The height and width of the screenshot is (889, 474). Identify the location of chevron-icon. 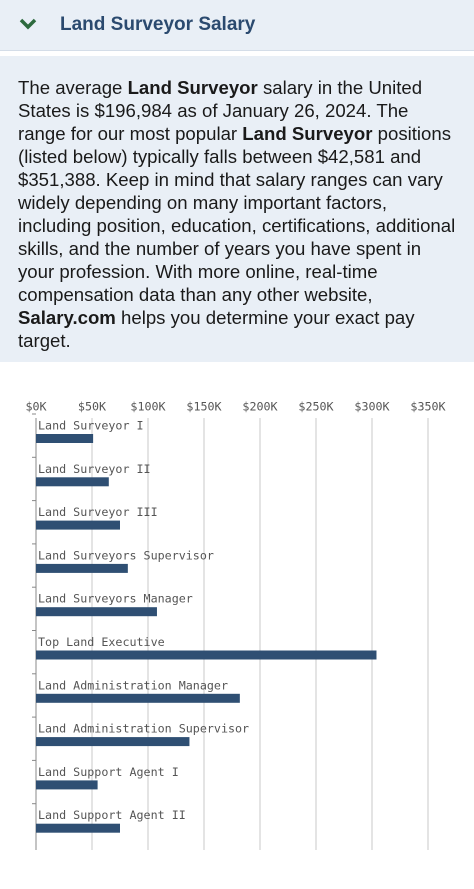
(28, 24).